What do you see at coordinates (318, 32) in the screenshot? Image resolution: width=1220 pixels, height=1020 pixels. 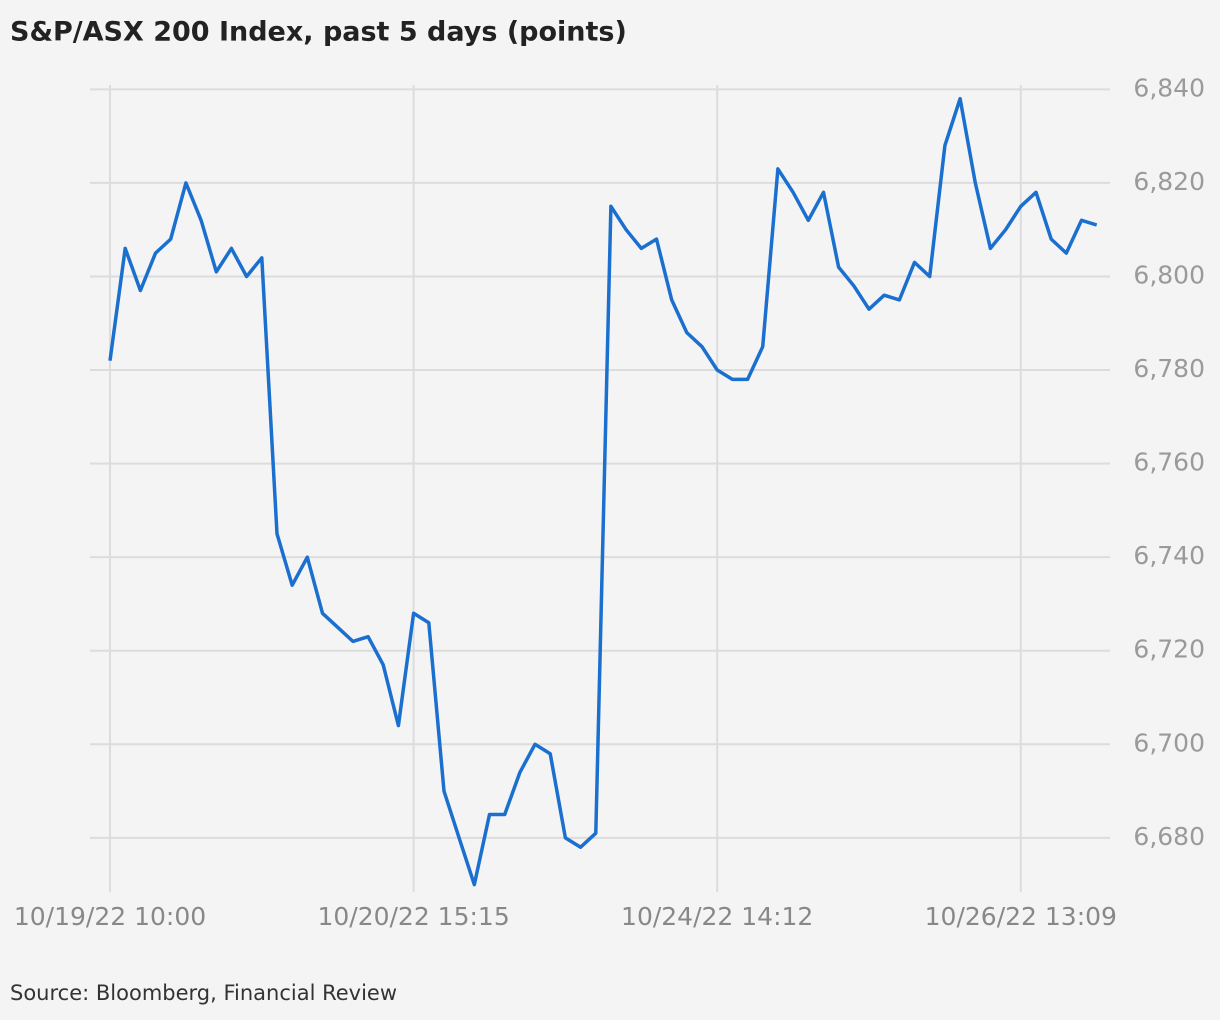 I see `chart-title: S&P/ASX 200 Index, past 5 days (points)` at bounding box center [318, 32].